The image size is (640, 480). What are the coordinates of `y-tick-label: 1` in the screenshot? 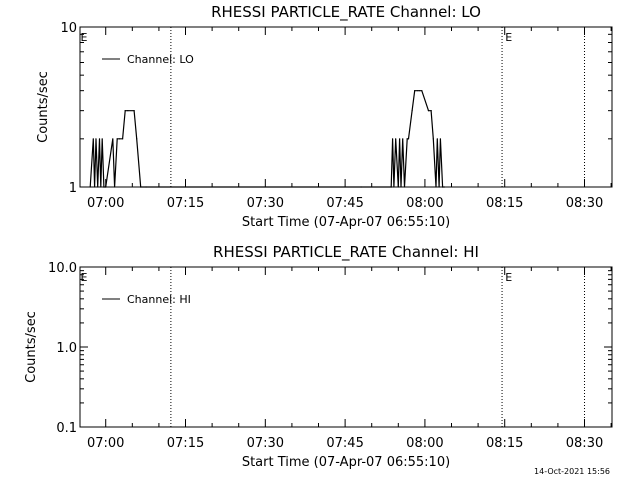 It's located at (73, 188).